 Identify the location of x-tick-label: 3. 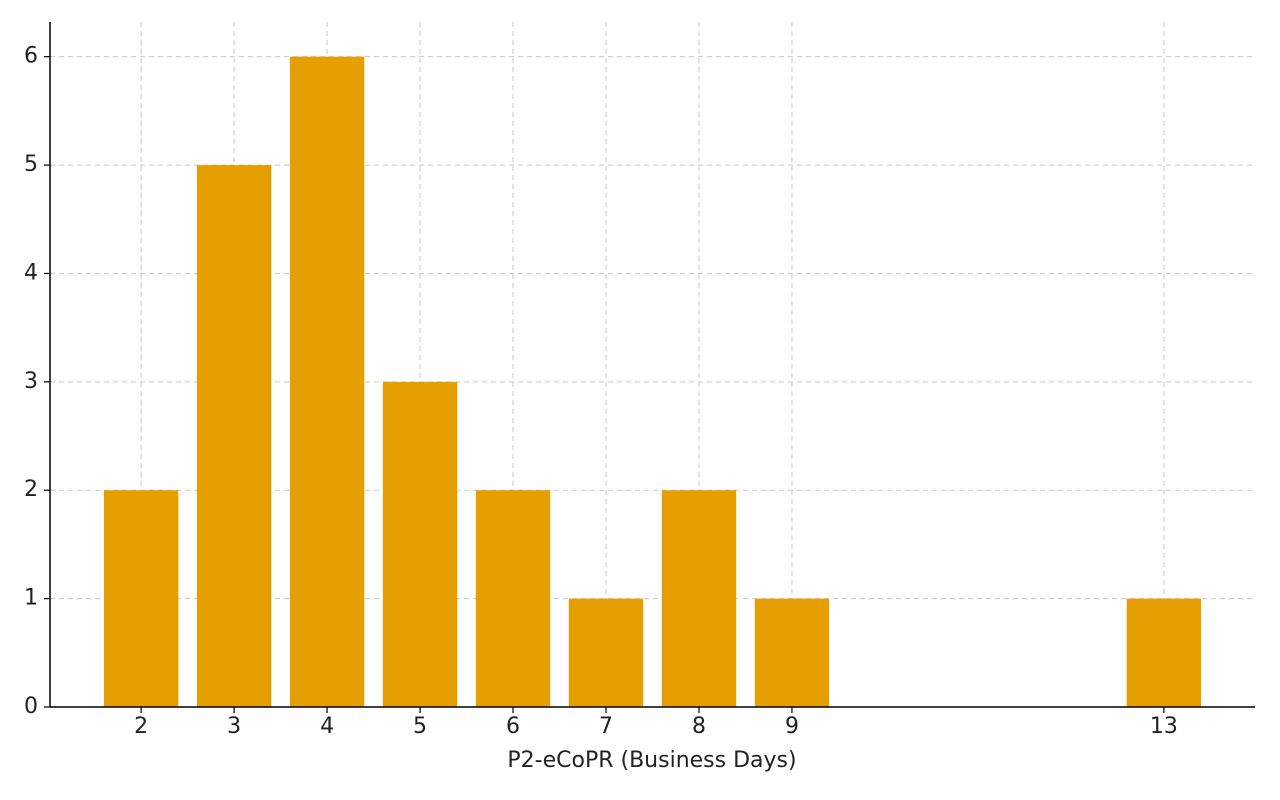
(234, 726).